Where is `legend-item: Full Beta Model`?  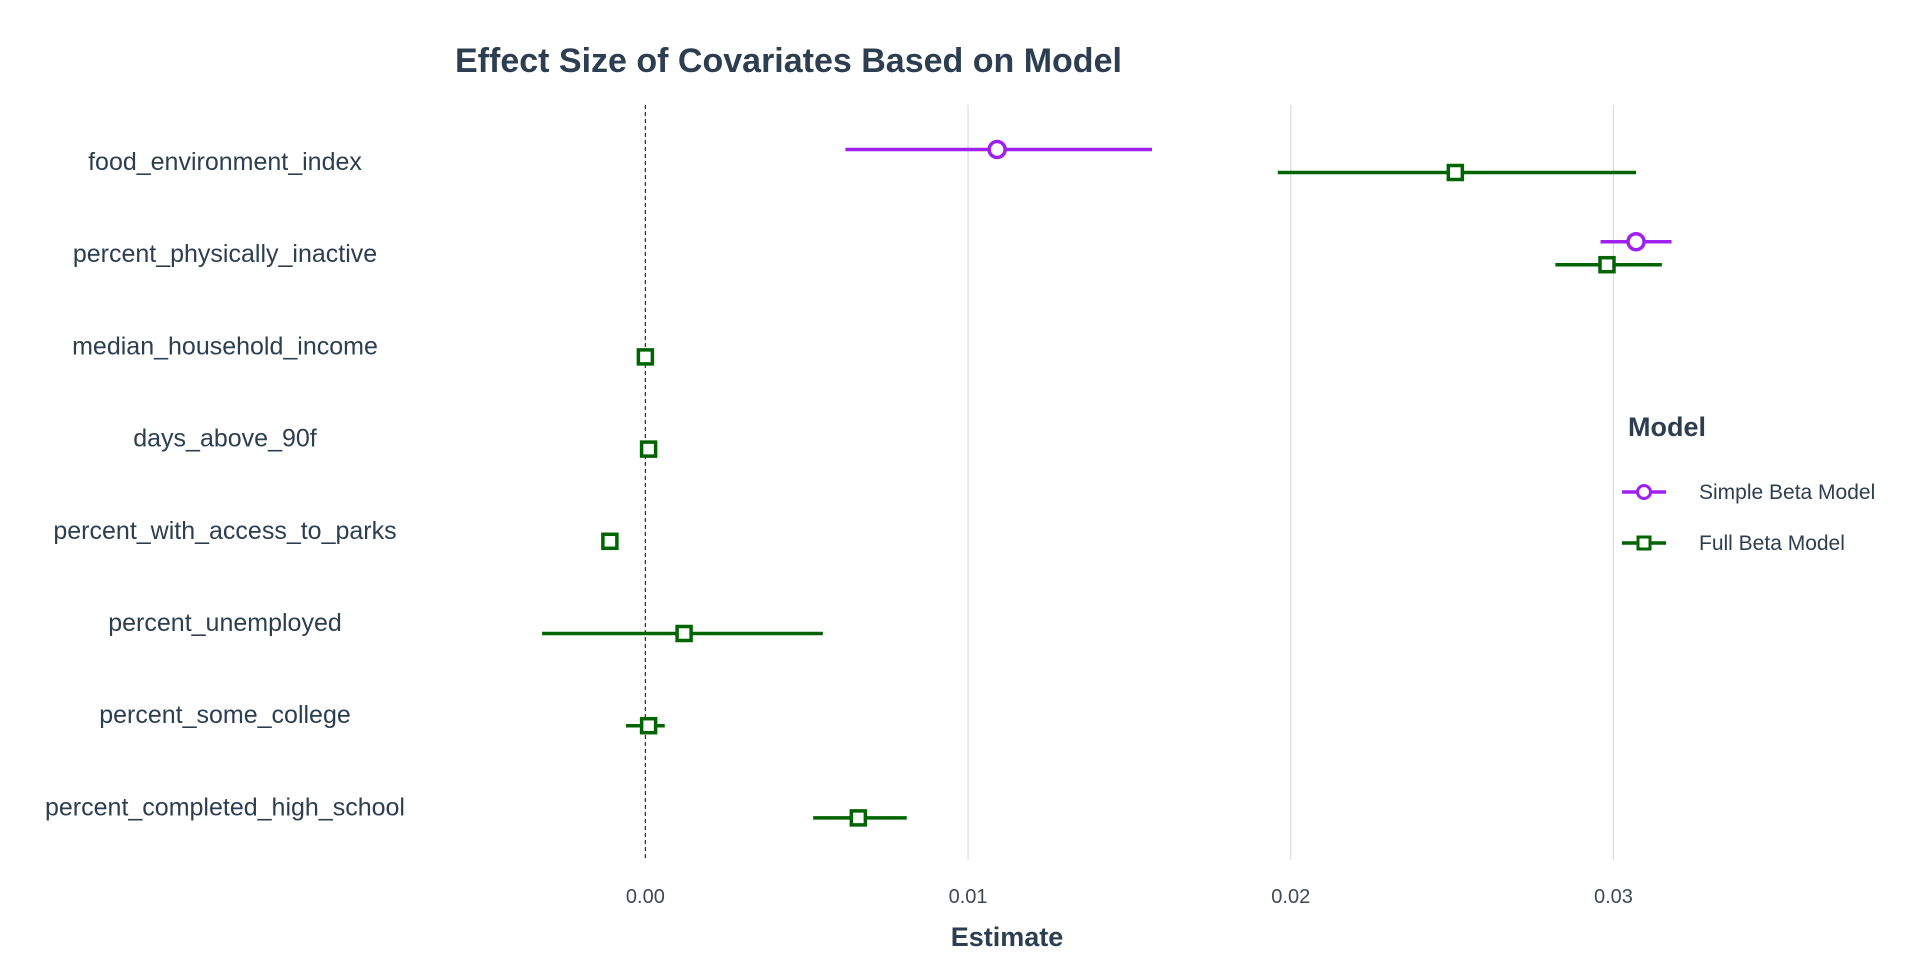
legend-item: Full Beta Model is located at coordinates (1733, 543).